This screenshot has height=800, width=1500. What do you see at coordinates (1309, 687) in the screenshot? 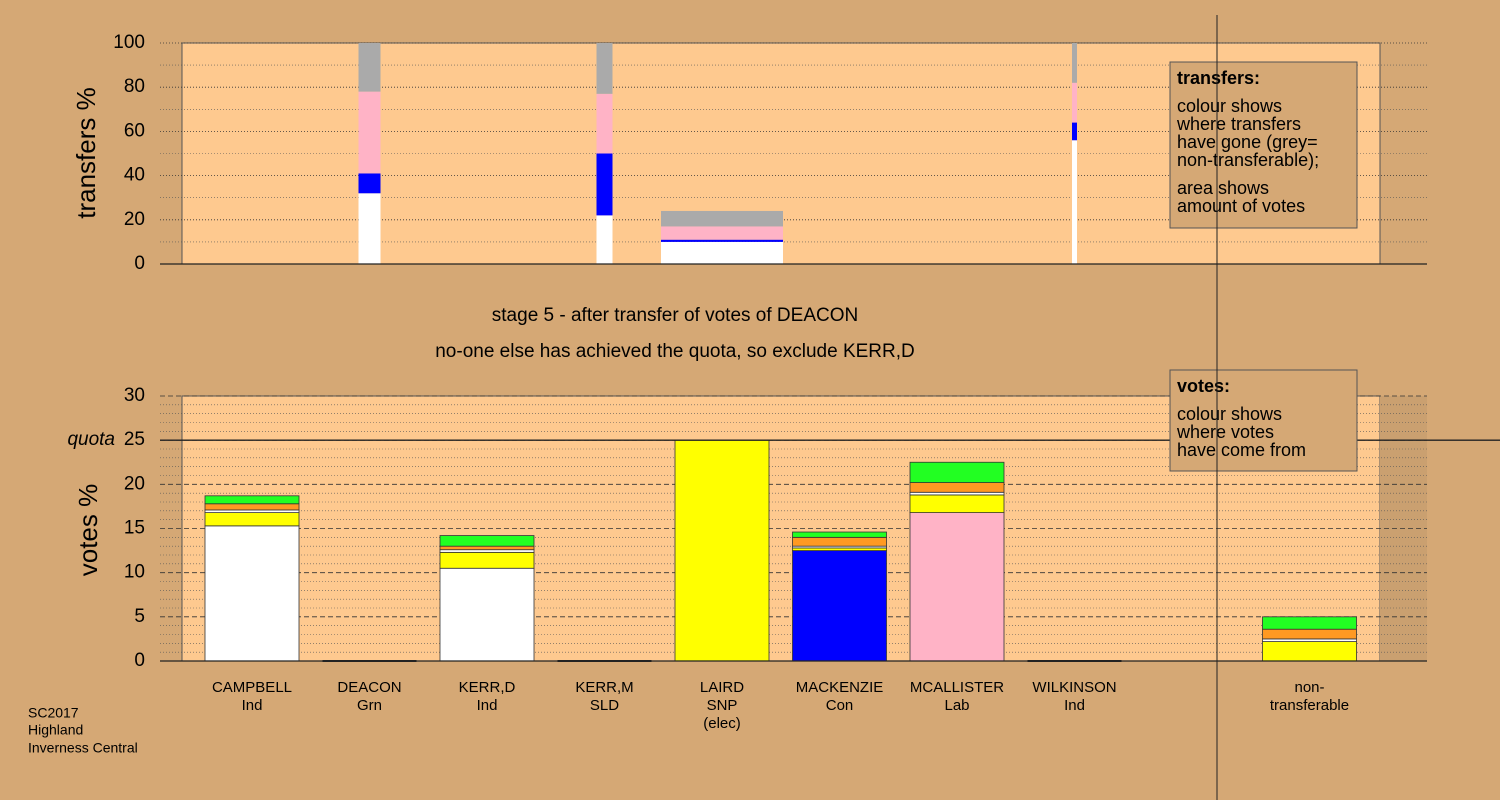
I see `x-tick-label: non-` at bounding box center [1309, 687].